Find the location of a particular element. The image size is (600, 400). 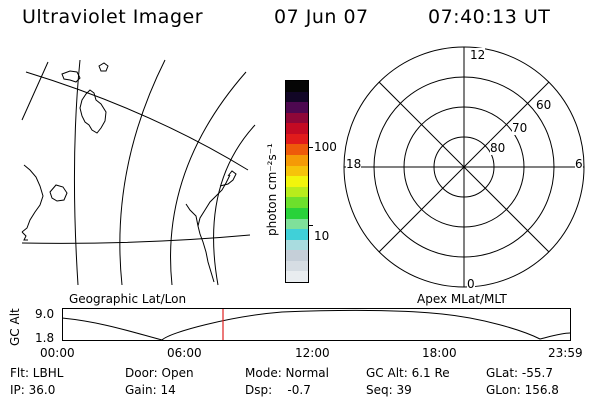

coastline-west-tip is located at coordinates (24, 236).